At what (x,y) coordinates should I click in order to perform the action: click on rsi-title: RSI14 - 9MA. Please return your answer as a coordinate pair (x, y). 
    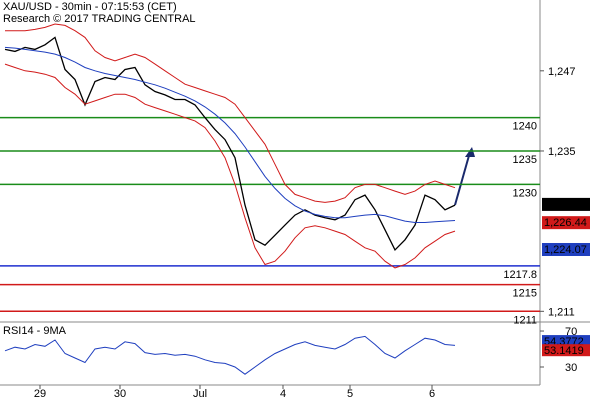
    Looking at the image, I should click on (35, 331).